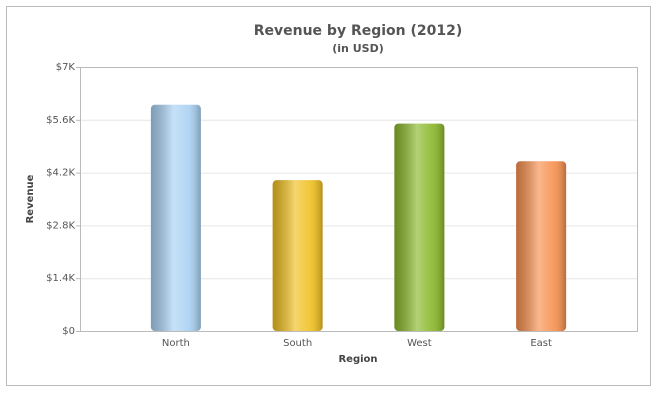  I want to click on x-tick-label: East, so click(541, 343).